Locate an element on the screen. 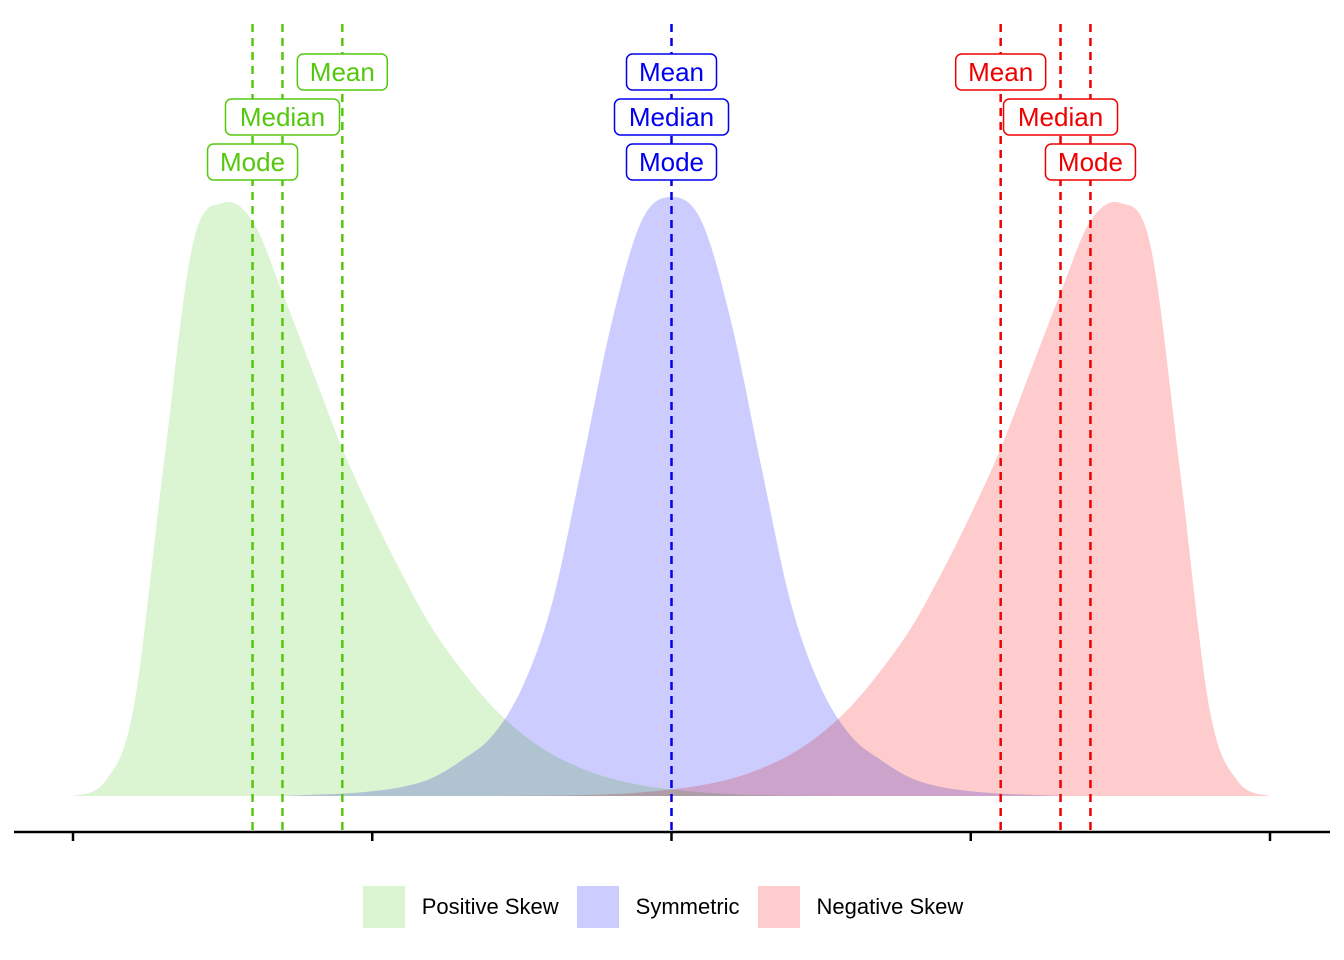 This screenshot has width=1344, height=960. marker-label-positive-skew-mean: Mean is located at coordinates (342, 72).